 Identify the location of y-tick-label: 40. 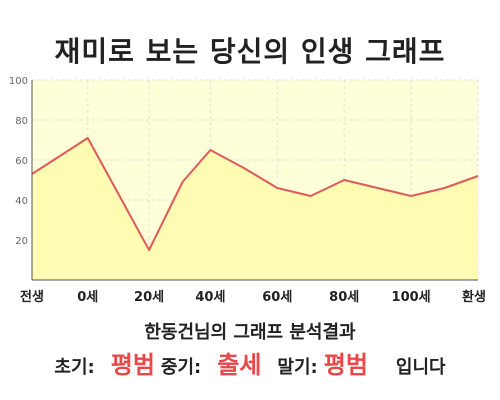
(21, 201).